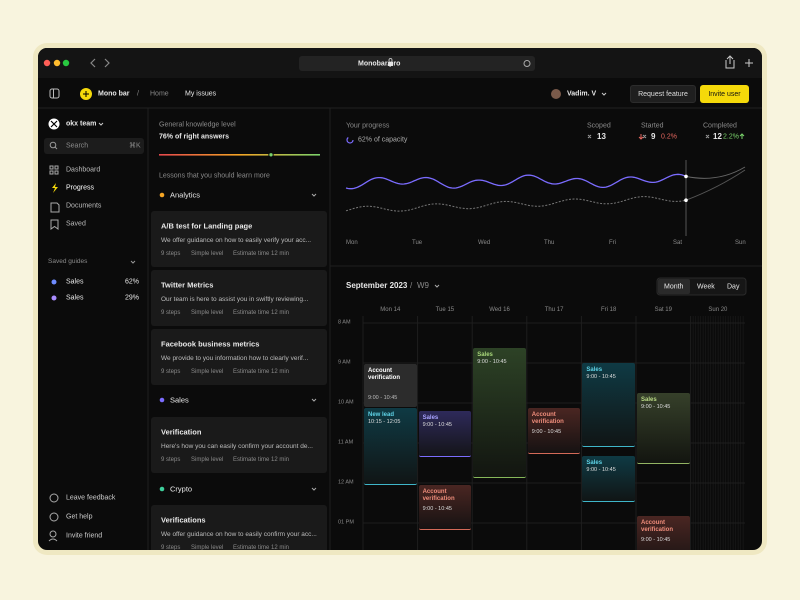 The image size is (800, 600). What do you see at coordinates (717, 136) in the screenshot?
I see `stat-value: 12` at bounding box center [717, 136].